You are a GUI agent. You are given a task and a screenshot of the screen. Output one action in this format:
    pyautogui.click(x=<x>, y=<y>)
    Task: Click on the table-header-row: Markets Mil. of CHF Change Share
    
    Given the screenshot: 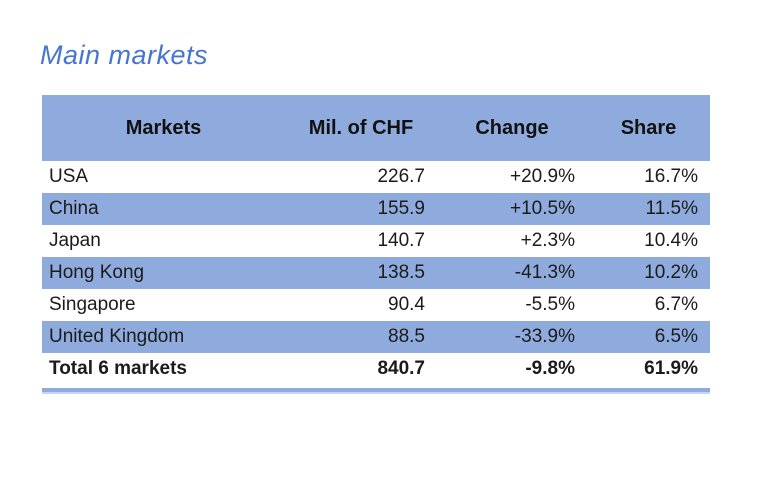 What is the action you would take?
    pyautogui.click(x=376, y=128)
    